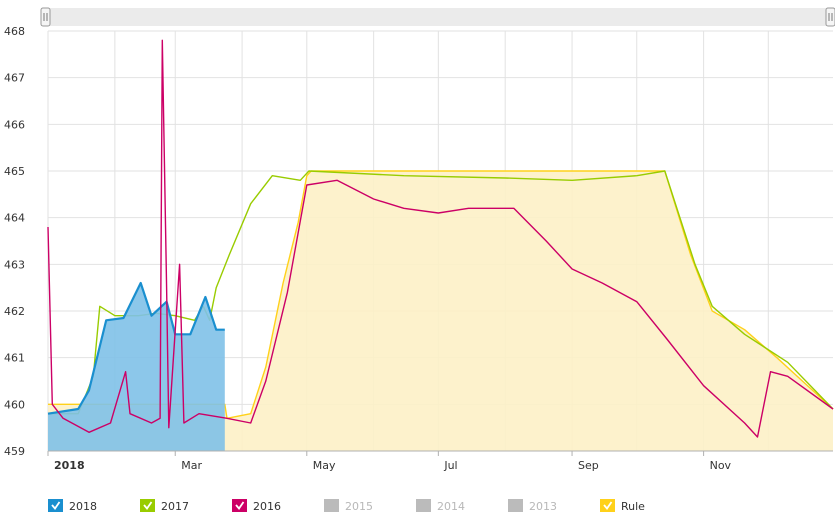 The height and width of the screenshot is (514, 835). Describe the element at coordinates (14, 218) in the screenshot. I see `y-tick-label: 464` at that location.